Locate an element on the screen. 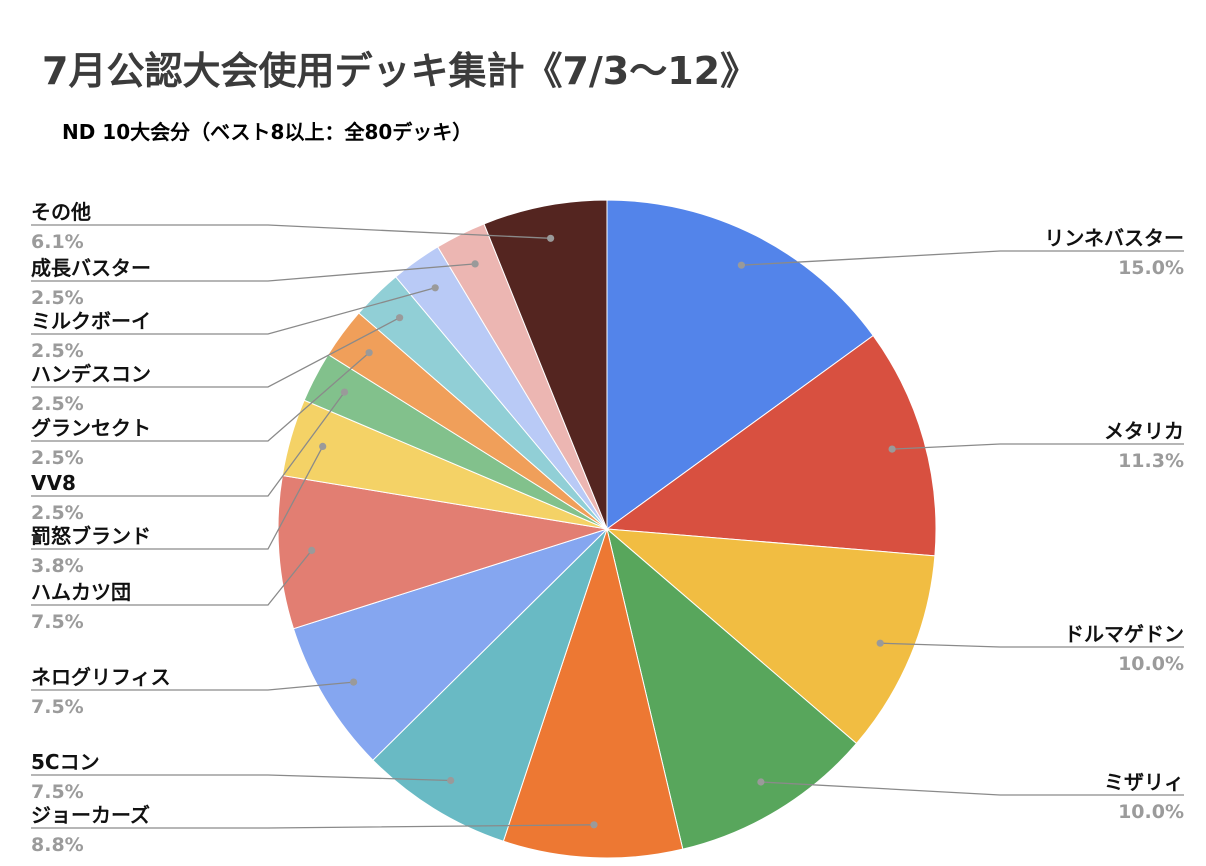 This screenshot has height=866, width=1206. slice-pct-8: 3.8% is located at coordinates (57, 566).